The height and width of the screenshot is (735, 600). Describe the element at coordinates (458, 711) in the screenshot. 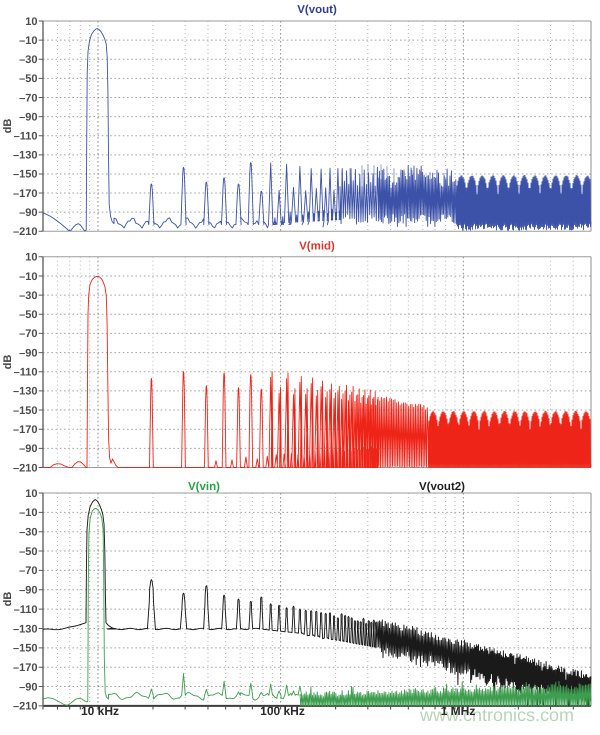

I see `svg-text: 1 MHz` at that location.